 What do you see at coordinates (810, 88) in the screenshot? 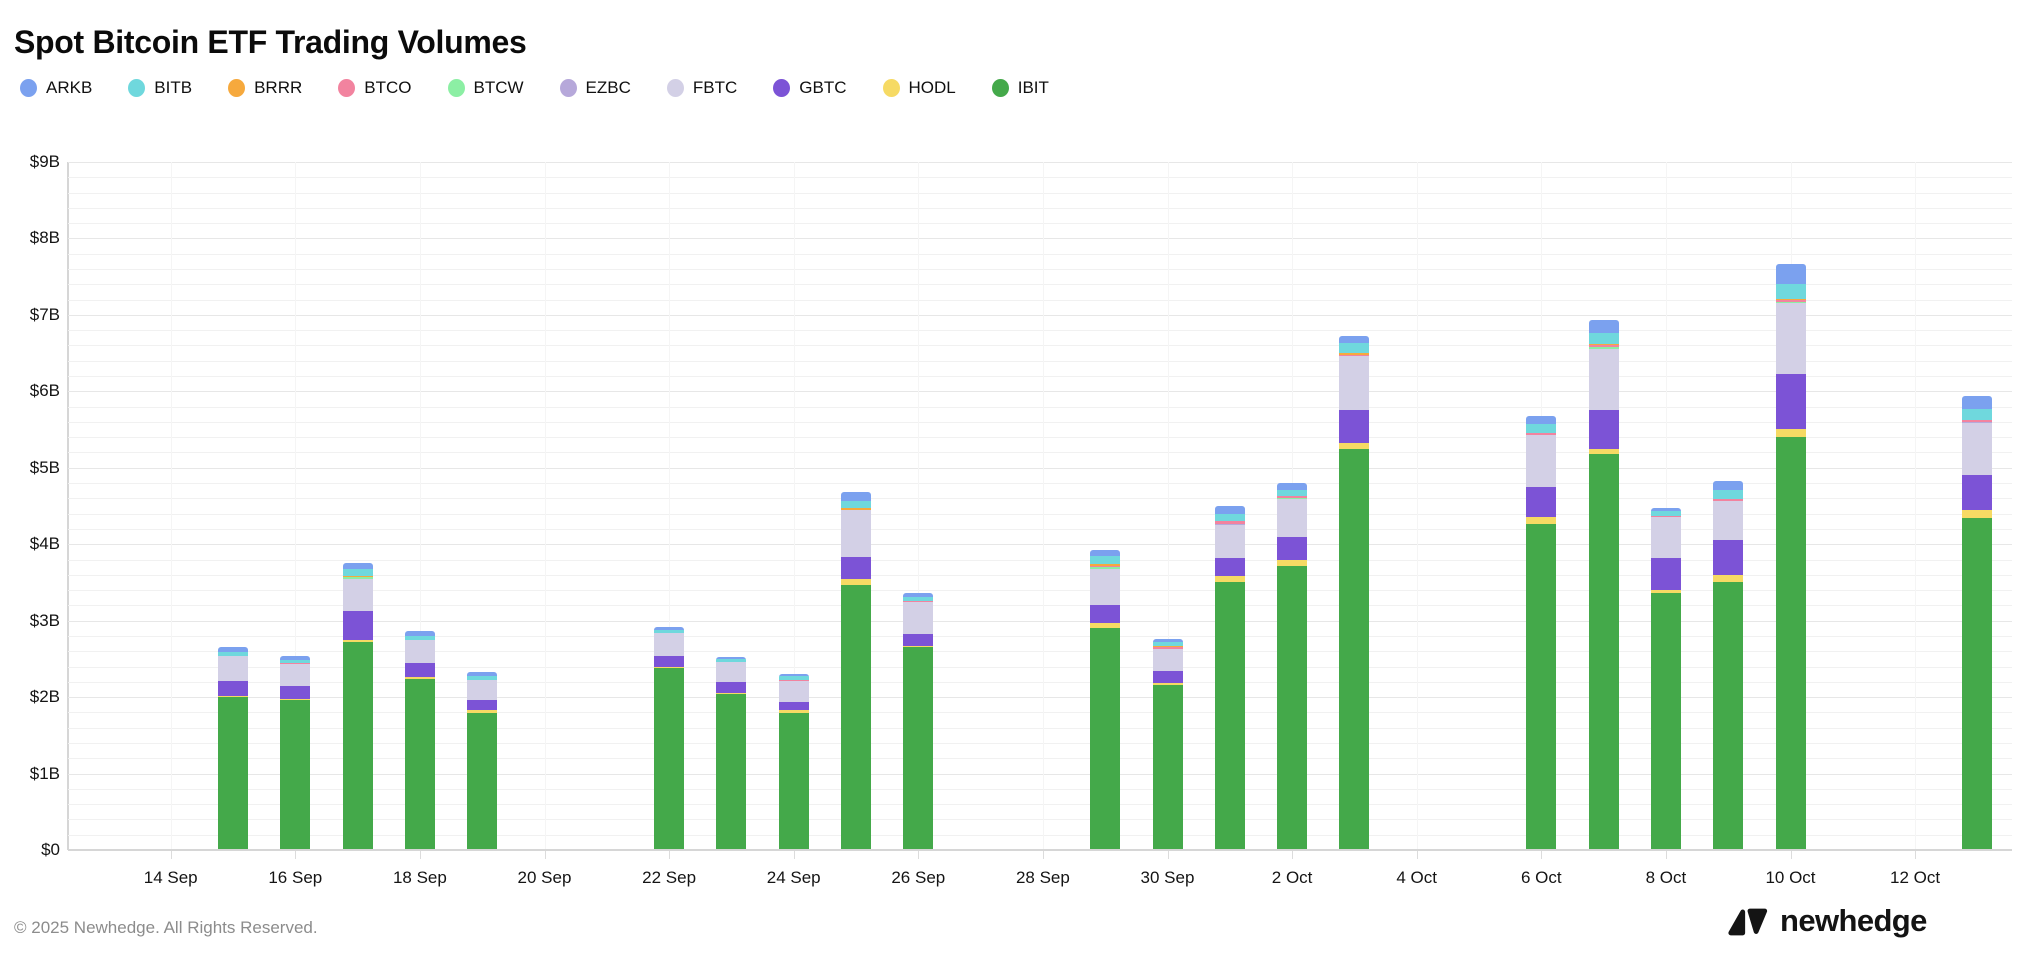
I see `legend-item-gbtc: GBTC` at bounding box center [810, 88].